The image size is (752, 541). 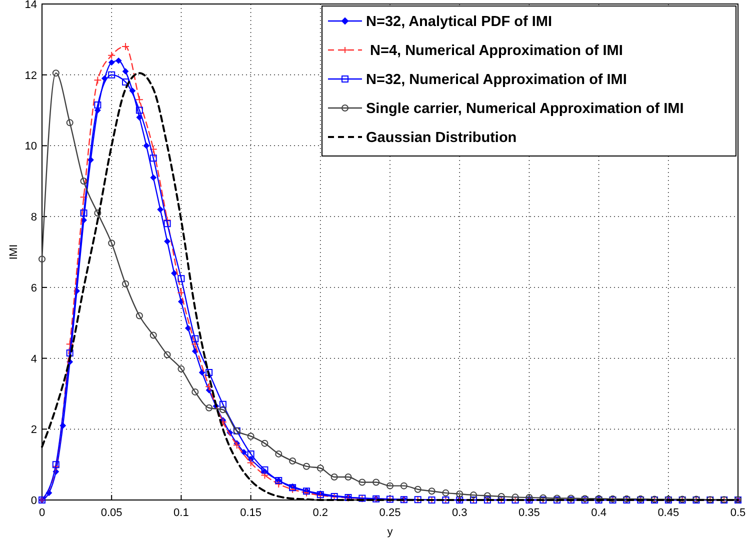 I want to click on x-tick-label: 0.5, so click(x=738, y=513).